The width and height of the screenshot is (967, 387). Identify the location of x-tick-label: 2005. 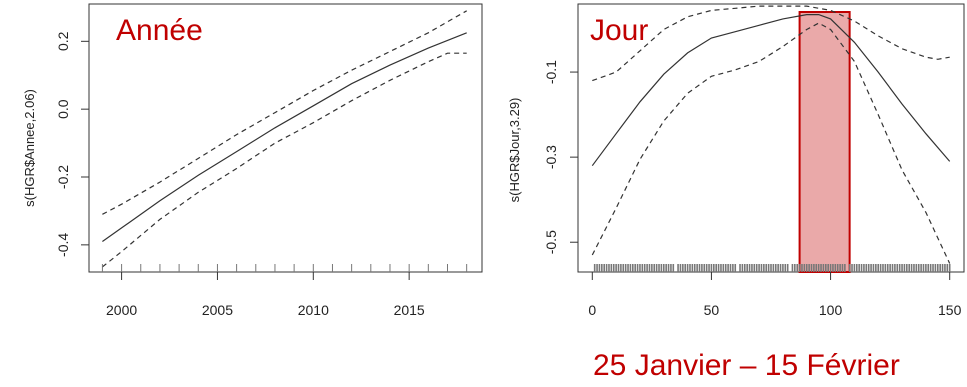
(217, 310).